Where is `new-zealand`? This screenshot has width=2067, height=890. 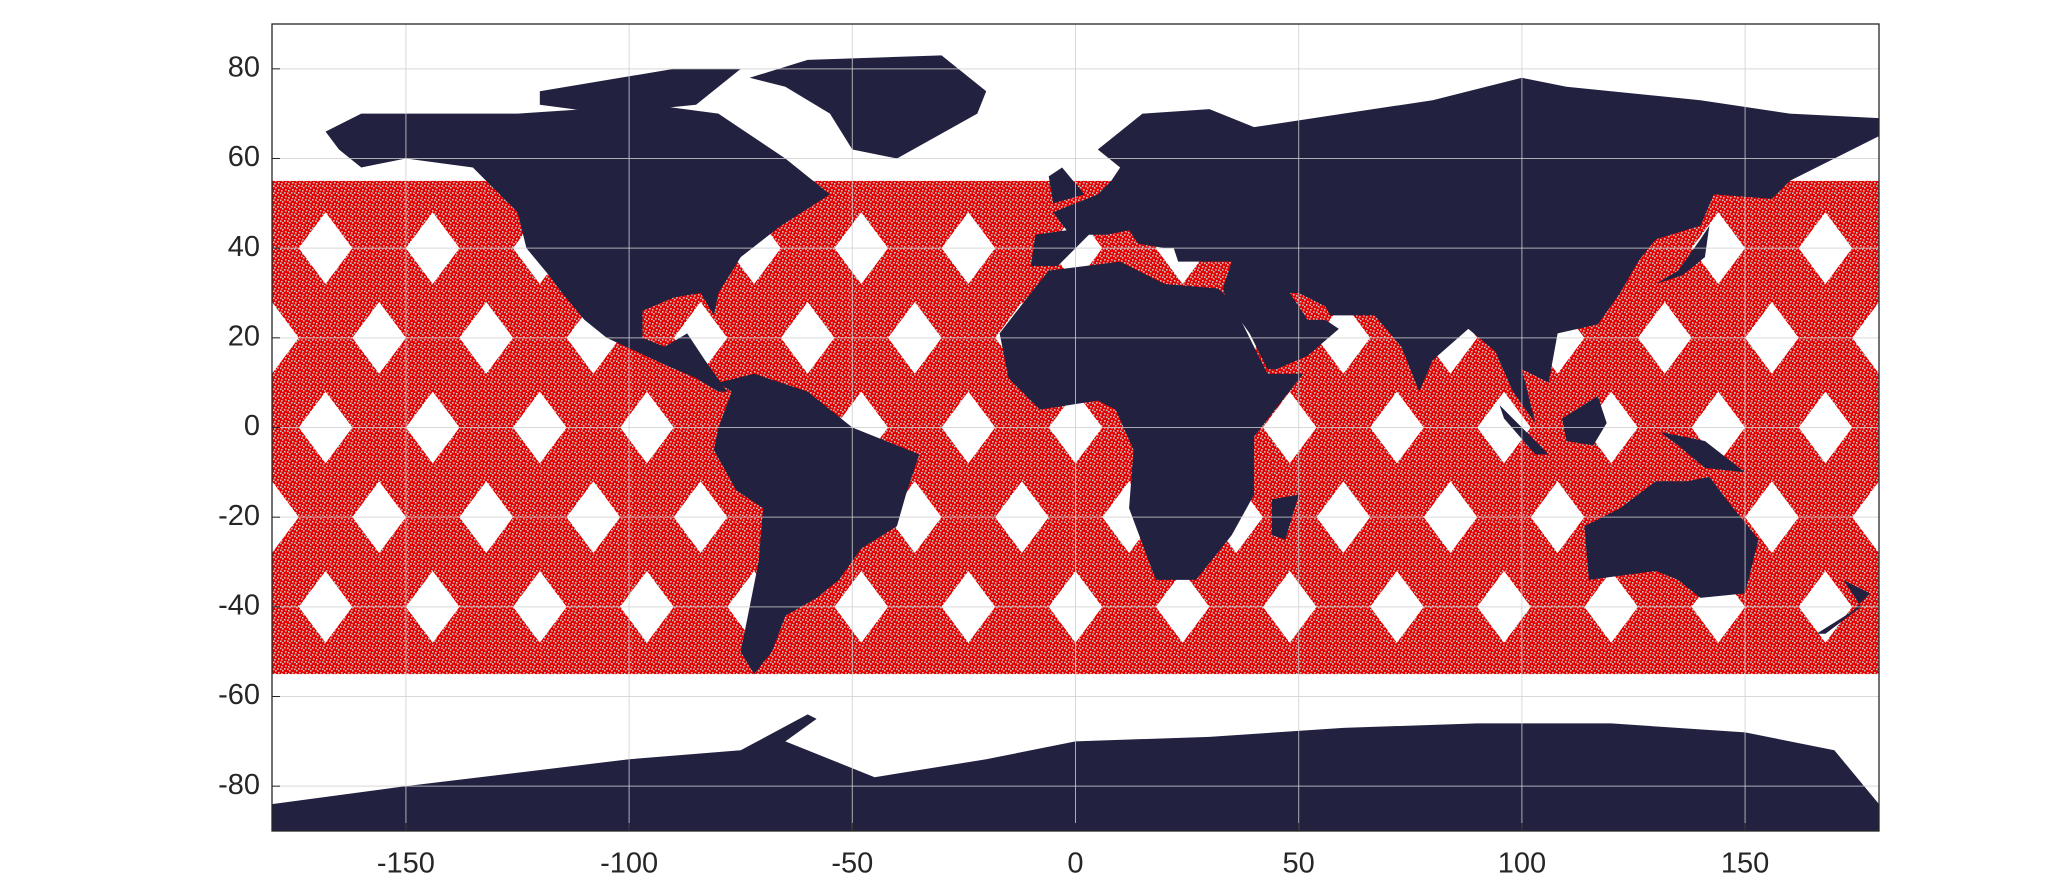
new-zealand is located at coordinates (1843, 606).